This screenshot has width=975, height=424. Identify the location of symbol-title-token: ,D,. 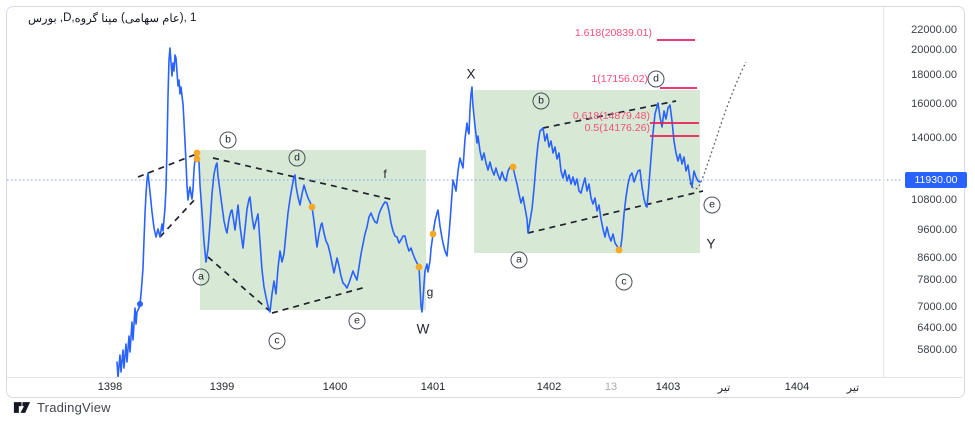
(65, 18).